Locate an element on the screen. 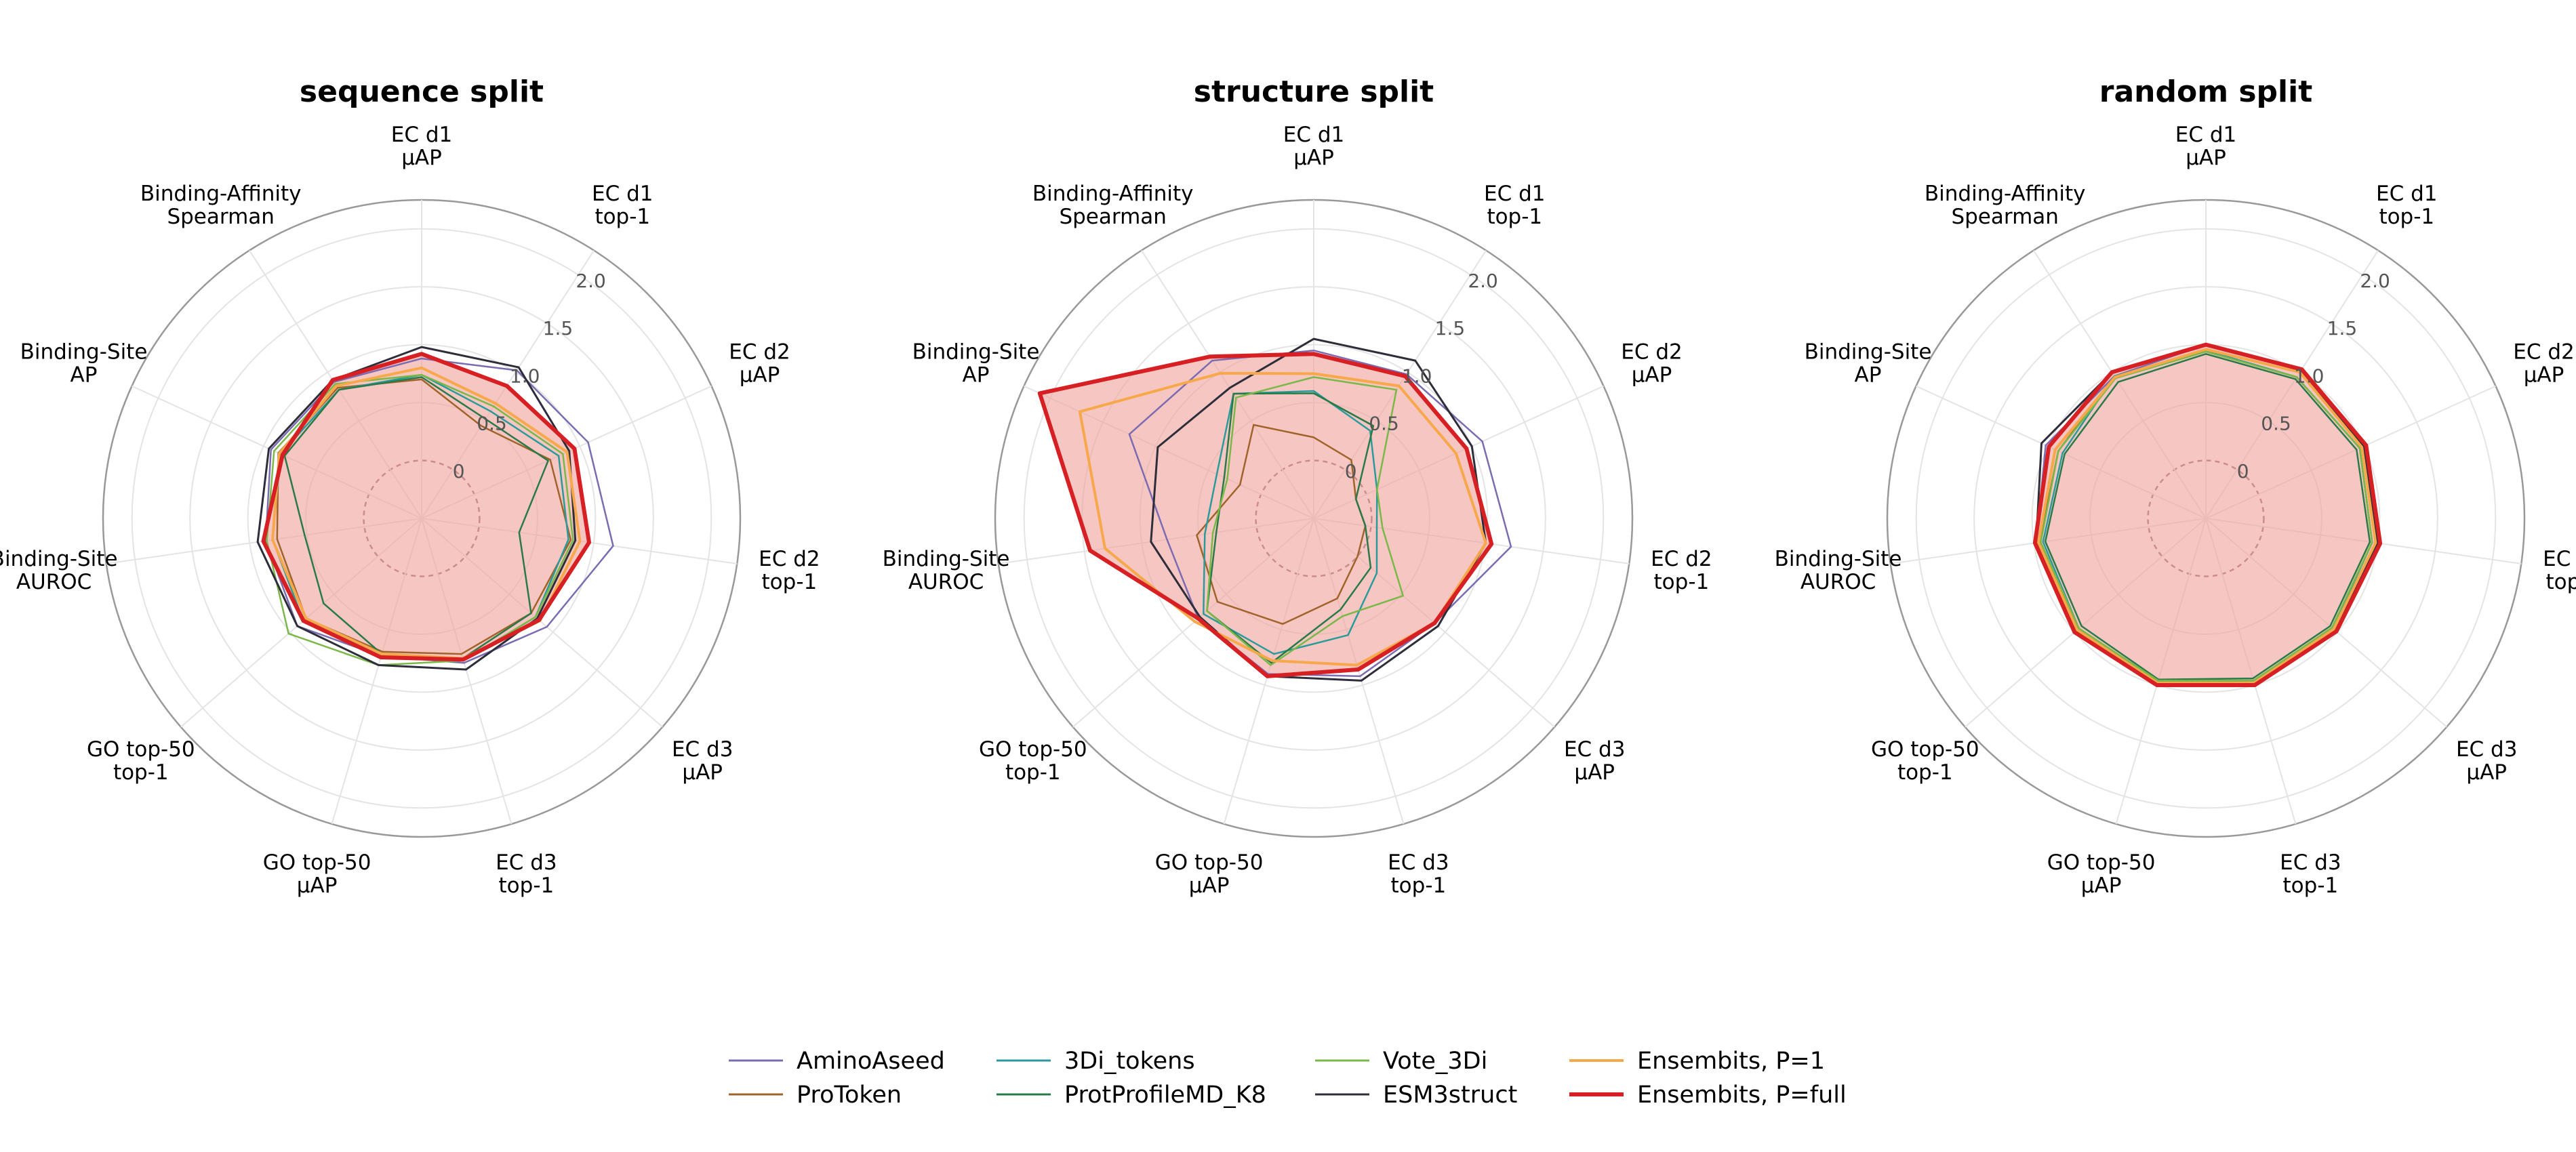  series-line-protprofilemd-k8 is located at coordinates (1290, 528).